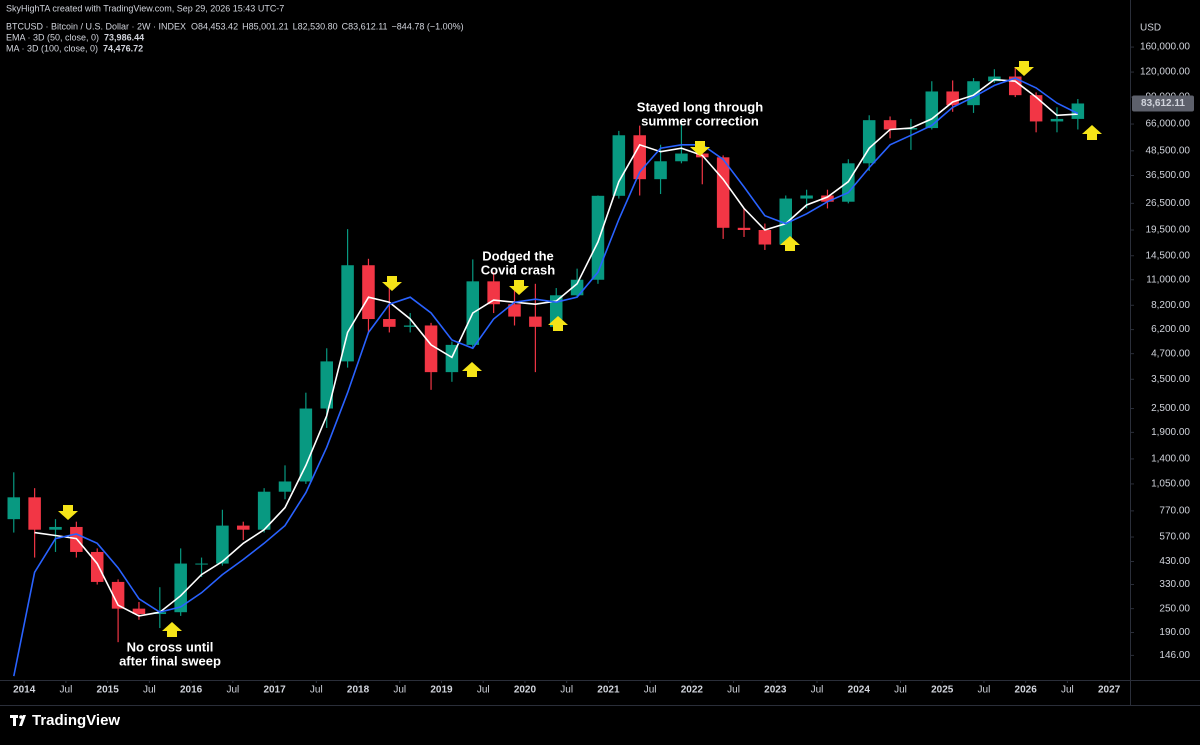 The width and height of the screenshot is (1200, 745). I want to click on y-tick-label: 146.00, so click(1174, 655).